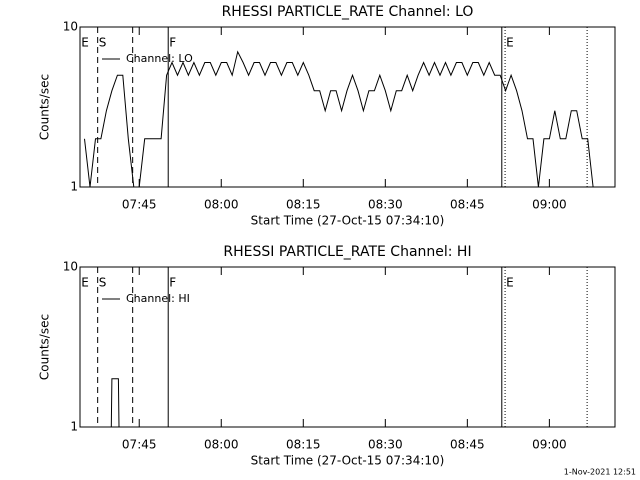 The height and width of the screenshot is (480, 640). Describe the element at coordinates (115, 403) in the screenshot. I see `series-line` at that location.